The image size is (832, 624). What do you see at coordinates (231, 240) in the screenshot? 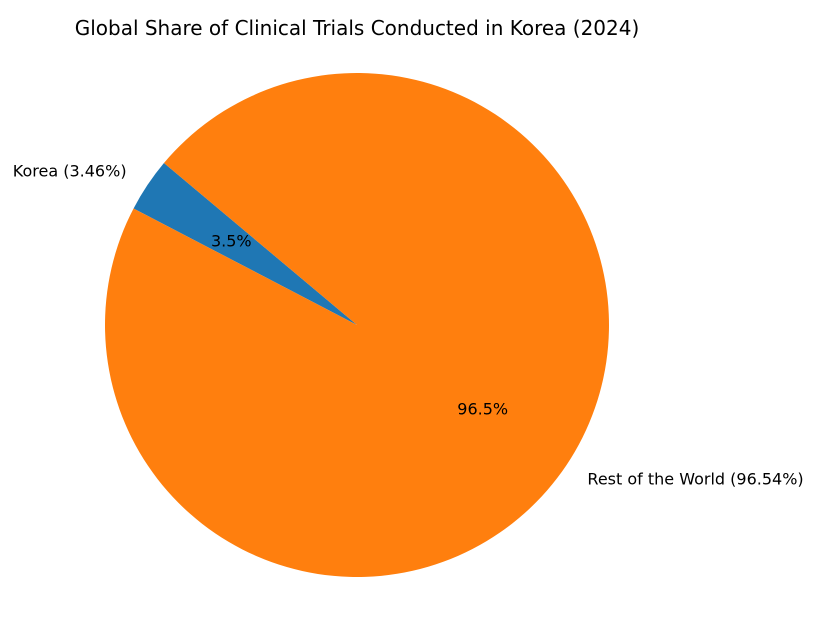
I see `pct-label: 3.5%` at bounding box center [231, 240].